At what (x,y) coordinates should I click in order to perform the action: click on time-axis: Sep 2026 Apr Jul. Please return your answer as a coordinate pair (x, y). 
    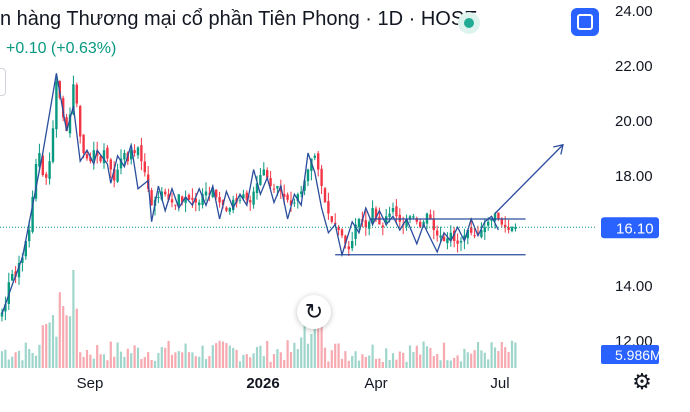
    Looking at the image, I should click on (293, 383).